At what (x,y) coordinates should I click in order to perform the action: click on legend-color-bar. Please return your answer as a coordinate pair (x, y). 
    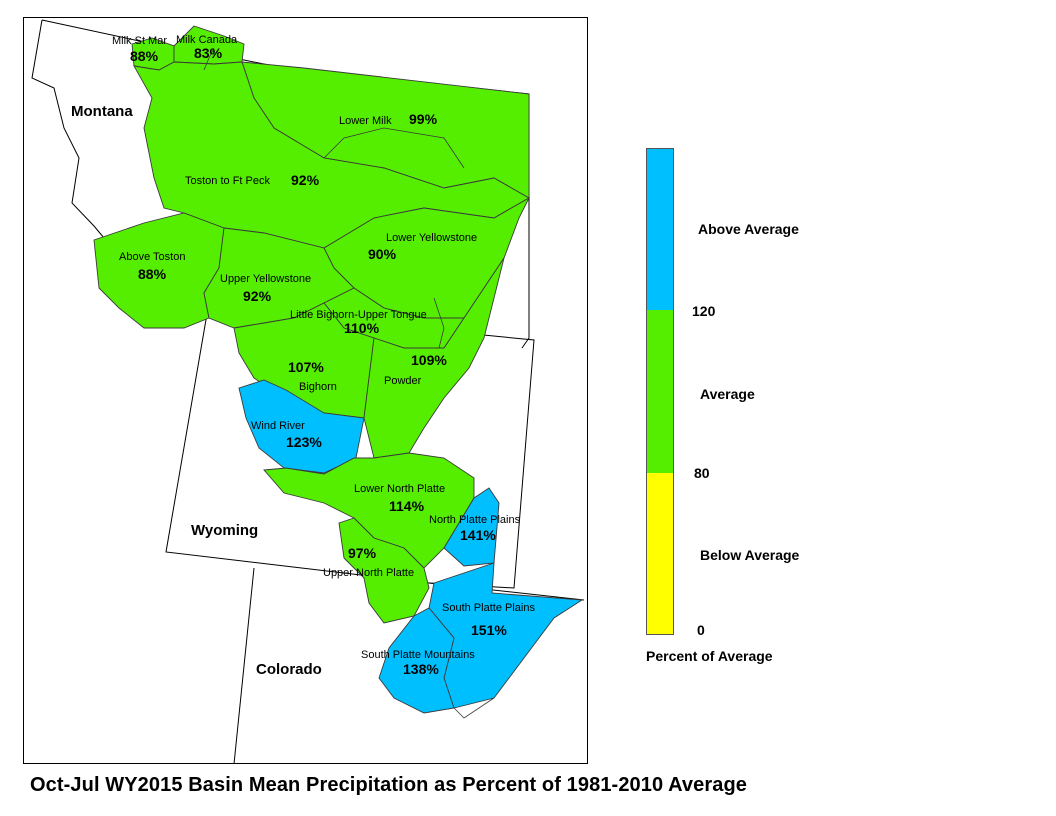
    Looking at the image, I should click on (660, 391).